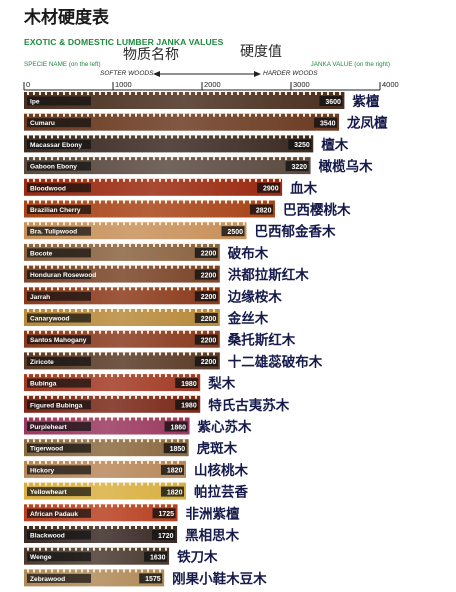  What do you see at coordinates (197, 557) in the screenshot?
I see `bar-cn-label: 铁刀木` at bounding box center [197, 557].